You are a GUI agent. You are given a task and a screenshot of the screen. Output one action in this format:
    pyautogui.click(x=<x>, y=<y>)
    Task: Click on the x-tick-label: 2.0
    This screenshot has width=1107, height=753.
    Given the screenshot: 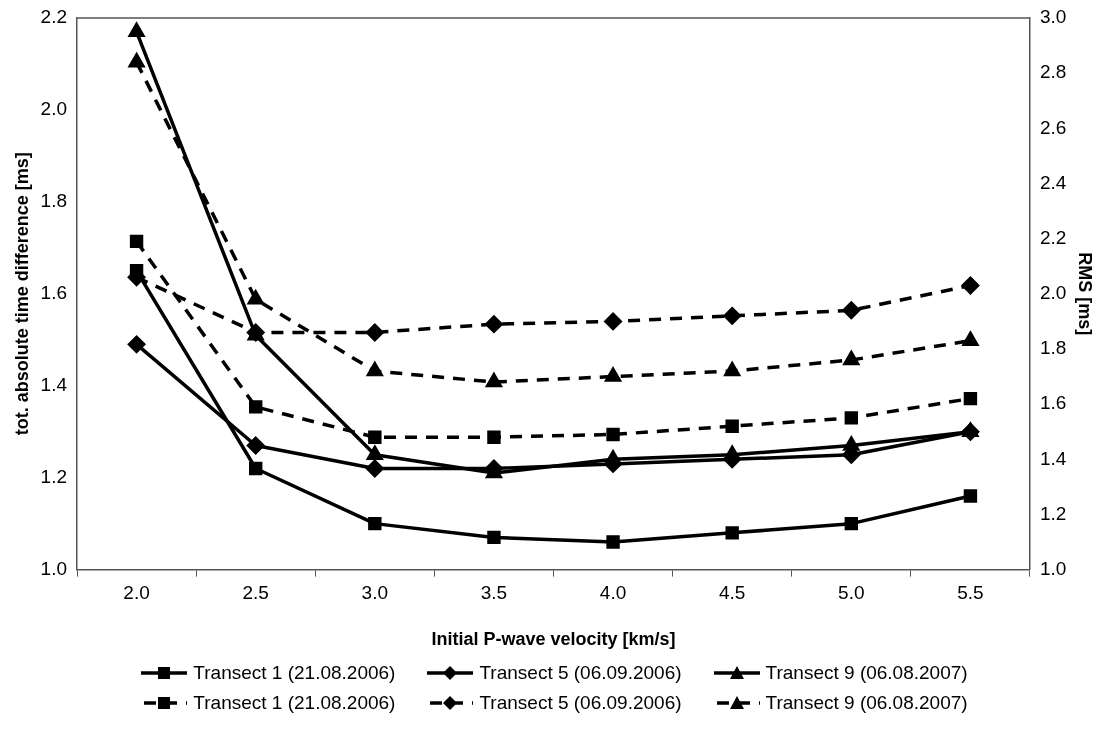 What is the action you would take?
    pyautogui.click(x=136, y=593)
    